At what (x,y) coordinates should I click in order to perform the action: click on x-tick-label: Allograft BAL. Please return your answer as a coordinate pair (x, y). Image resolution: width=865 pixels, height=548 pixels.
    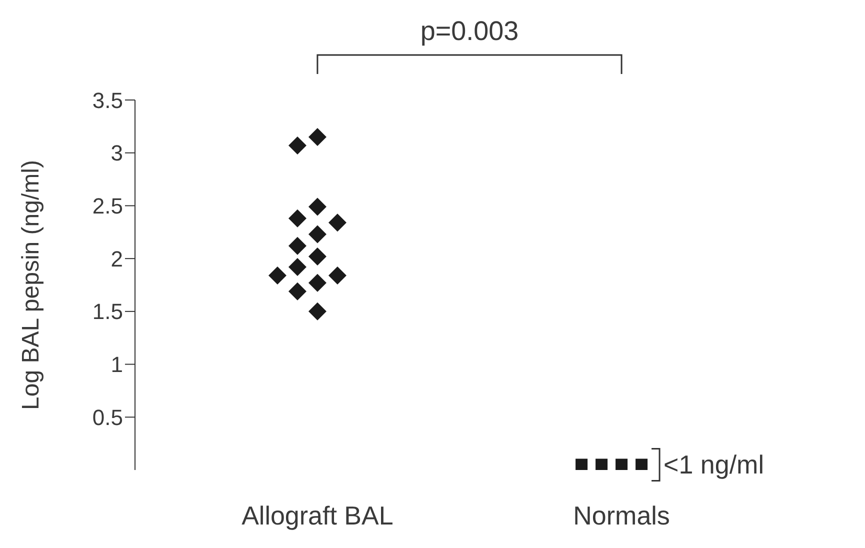
    Looking at the image, I should click on (318, 515).